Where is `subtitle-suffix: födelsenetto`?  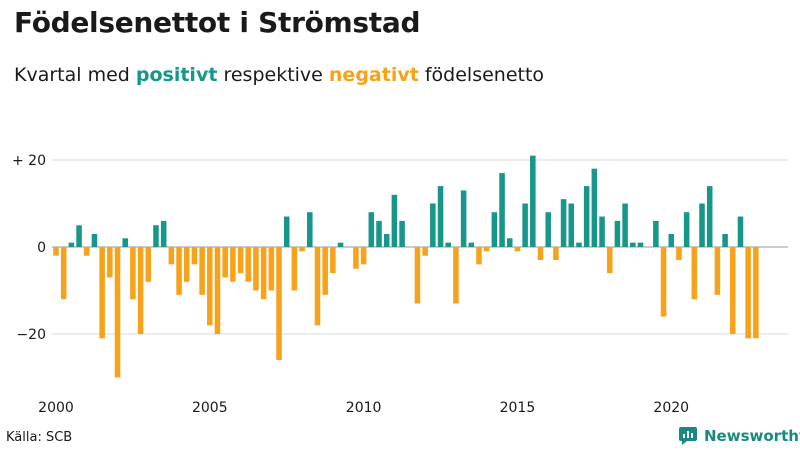
subtitle-suffix: födelsenetto is located at coordinates (481, 75).